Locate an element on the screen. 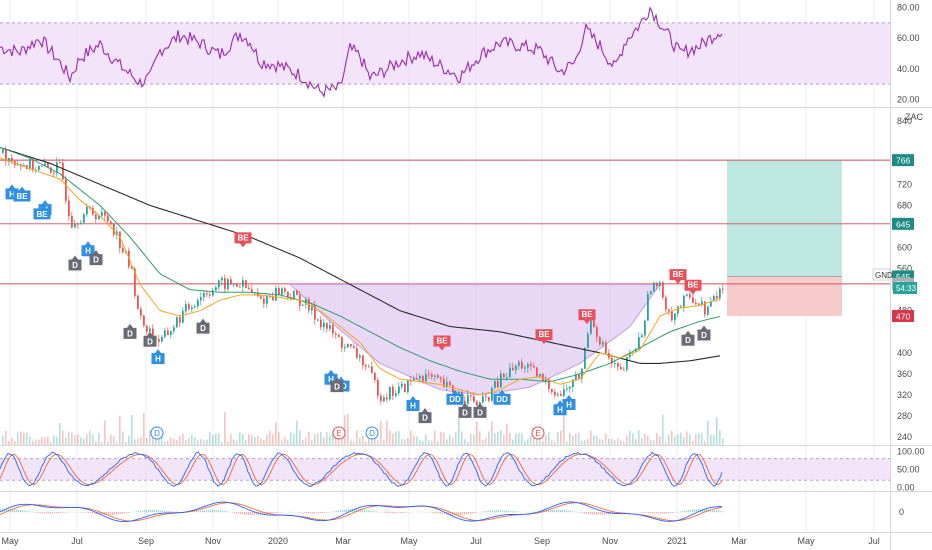 This screenshot has height=550, width=932. symbol-badge is located at coordinates (881, 274).